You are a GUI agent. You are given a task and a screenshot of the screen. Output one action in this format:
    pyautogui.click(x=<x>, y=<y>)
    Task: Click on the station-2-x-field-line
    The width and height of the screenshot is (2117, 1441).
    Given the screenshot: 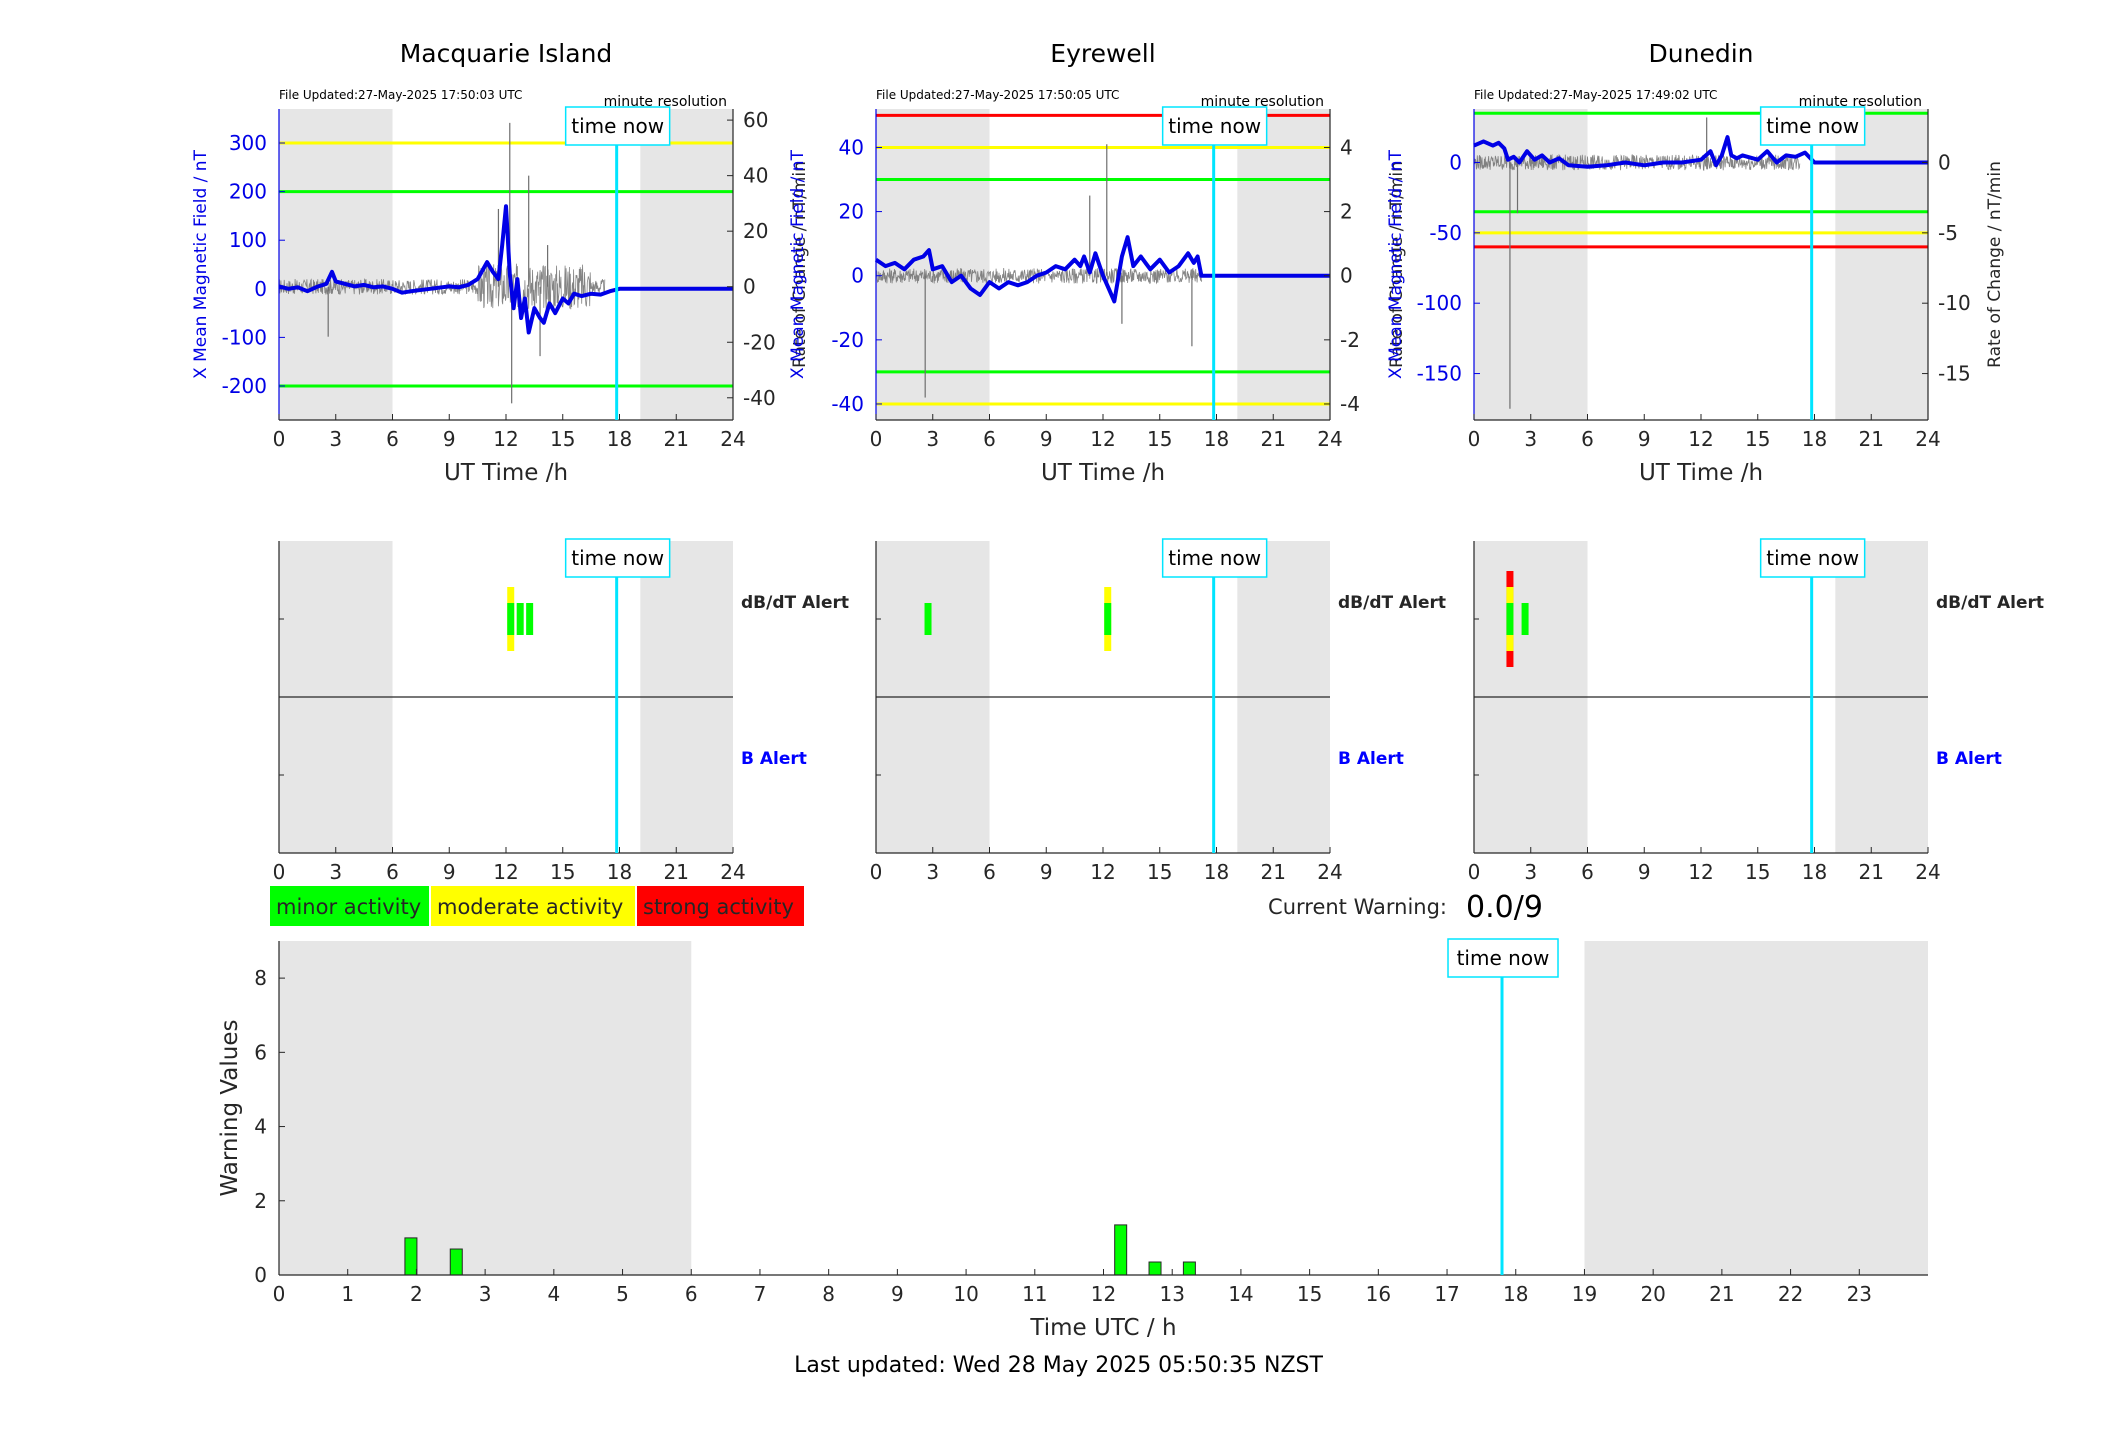 What is the action you would take?
    pyautogui.click(x=1700, y=152)
    